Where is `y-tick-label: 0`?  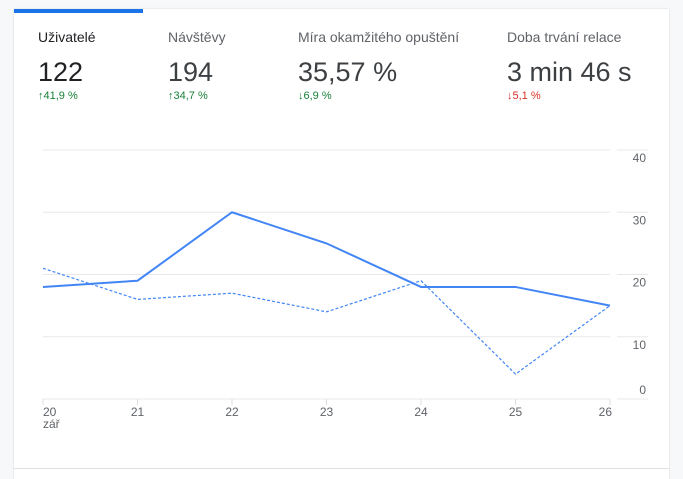
y-tick-label: 0 is located at coordinates (642, 390).